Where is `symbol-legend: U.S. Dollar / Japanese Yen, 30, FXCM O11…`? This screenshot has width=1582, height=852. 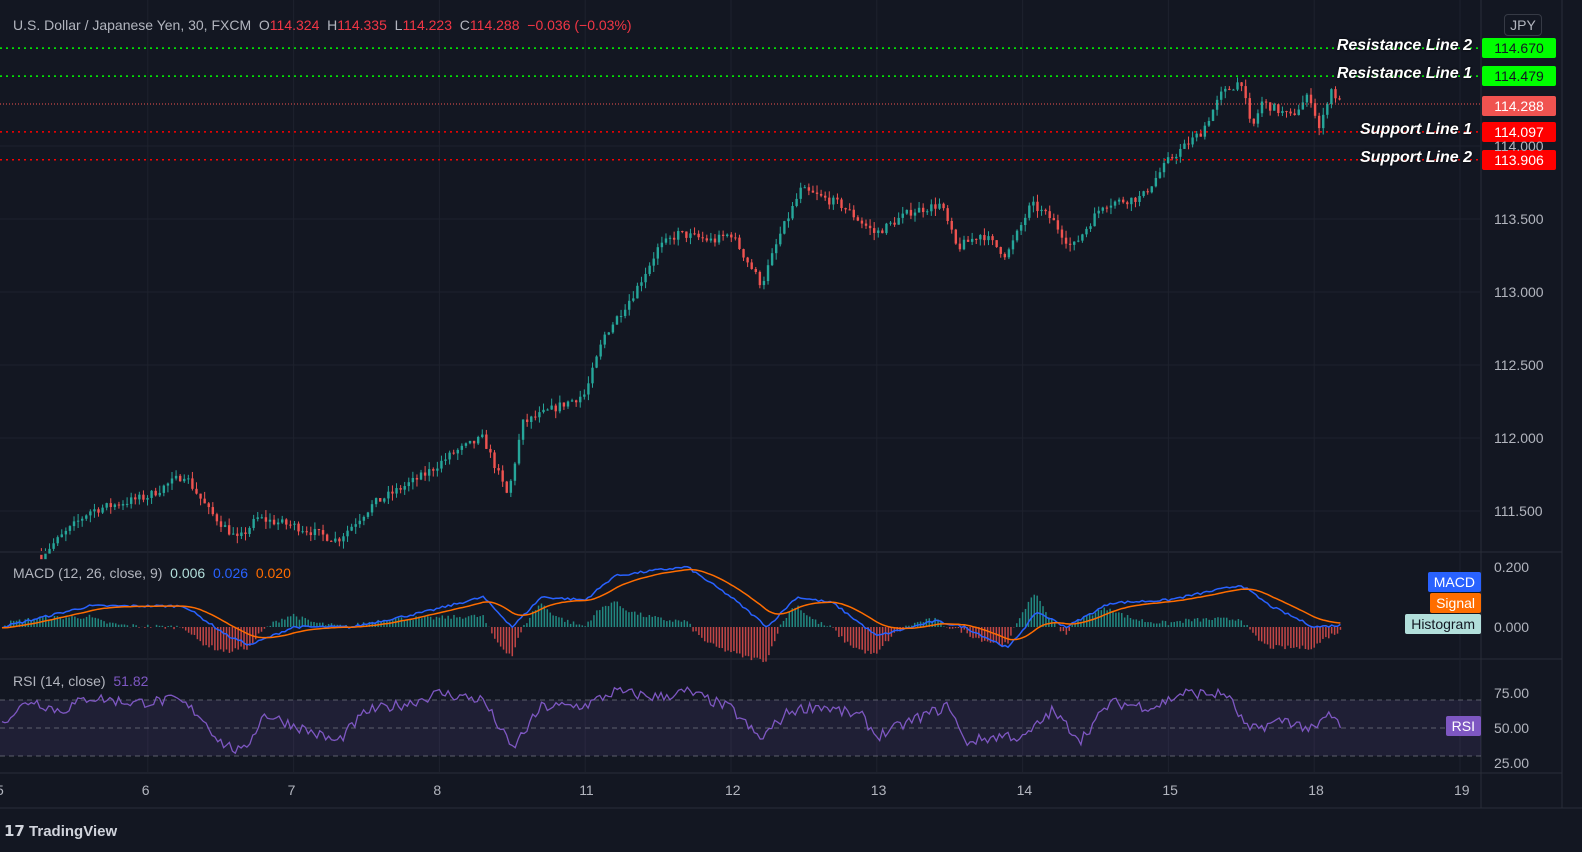
symbol-legend: U.S. Dollar / Japanese Yen, 30, FXCM O11… is located at coordinates (322, 25).